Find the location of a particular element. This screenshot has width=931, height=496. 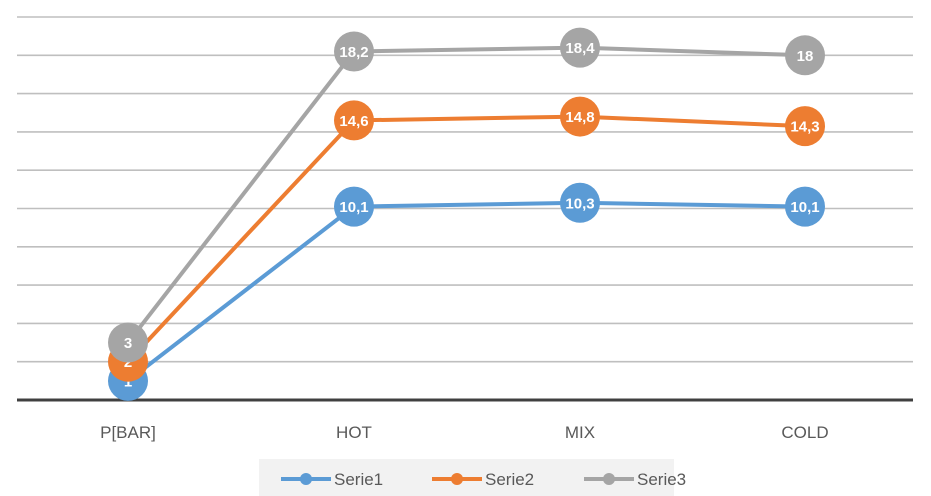

data-label: 14,6 is located at coordinates (353, 121).